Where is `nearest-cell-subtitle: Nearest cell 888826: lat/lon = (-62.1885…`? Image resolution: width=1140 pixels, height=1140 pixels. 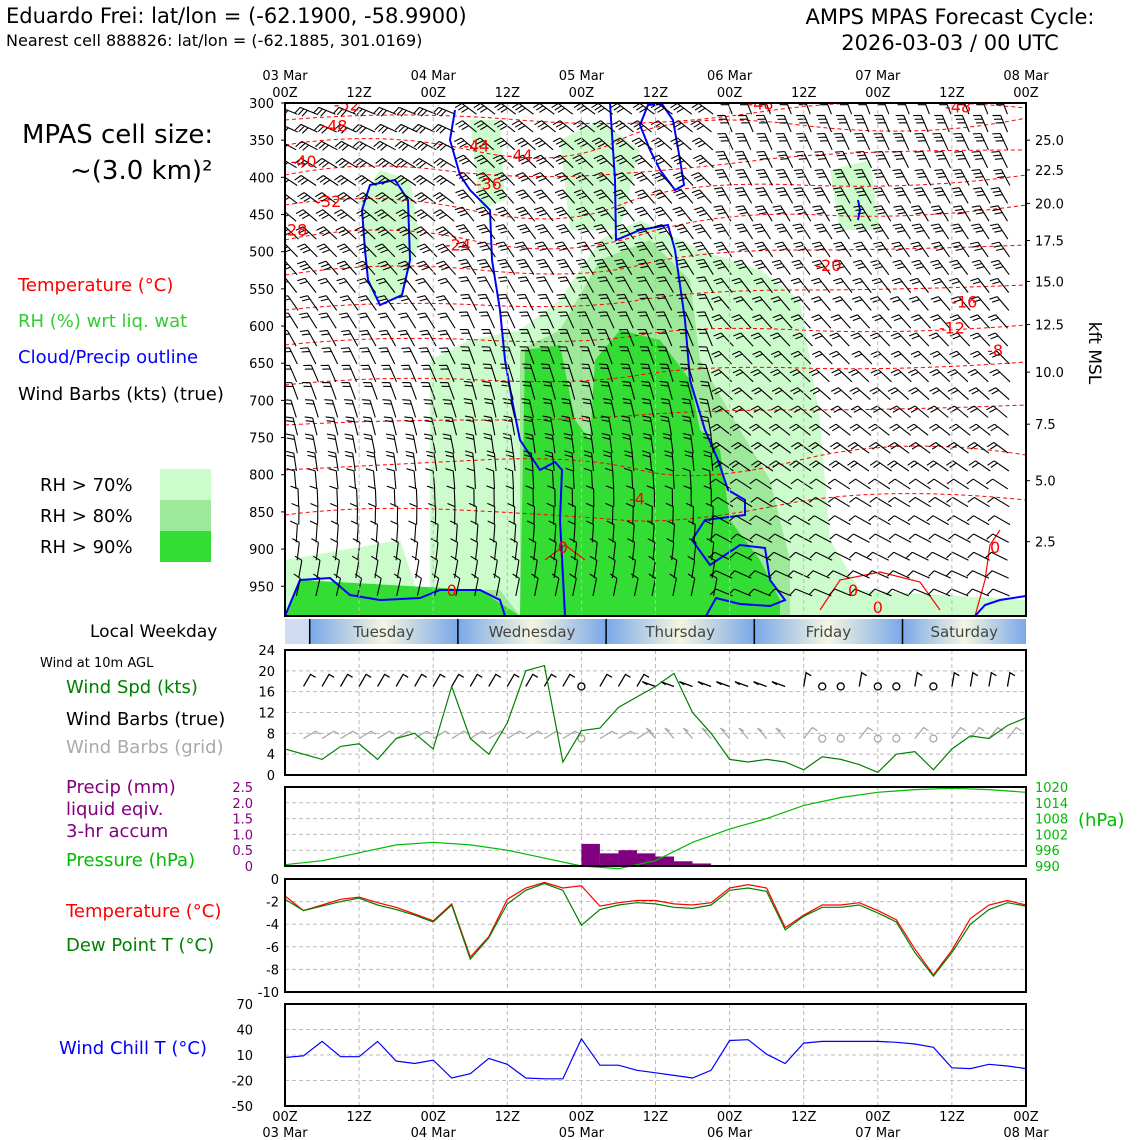
nearest-cell-subtitle: Nearest cell 888826: lat/lon = (-62.1885… is located at coordinates (214, 40).